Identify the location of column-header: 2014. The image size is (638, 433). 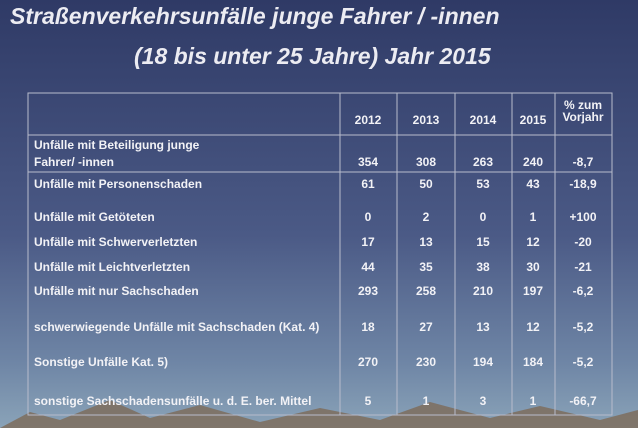
(483, 120).